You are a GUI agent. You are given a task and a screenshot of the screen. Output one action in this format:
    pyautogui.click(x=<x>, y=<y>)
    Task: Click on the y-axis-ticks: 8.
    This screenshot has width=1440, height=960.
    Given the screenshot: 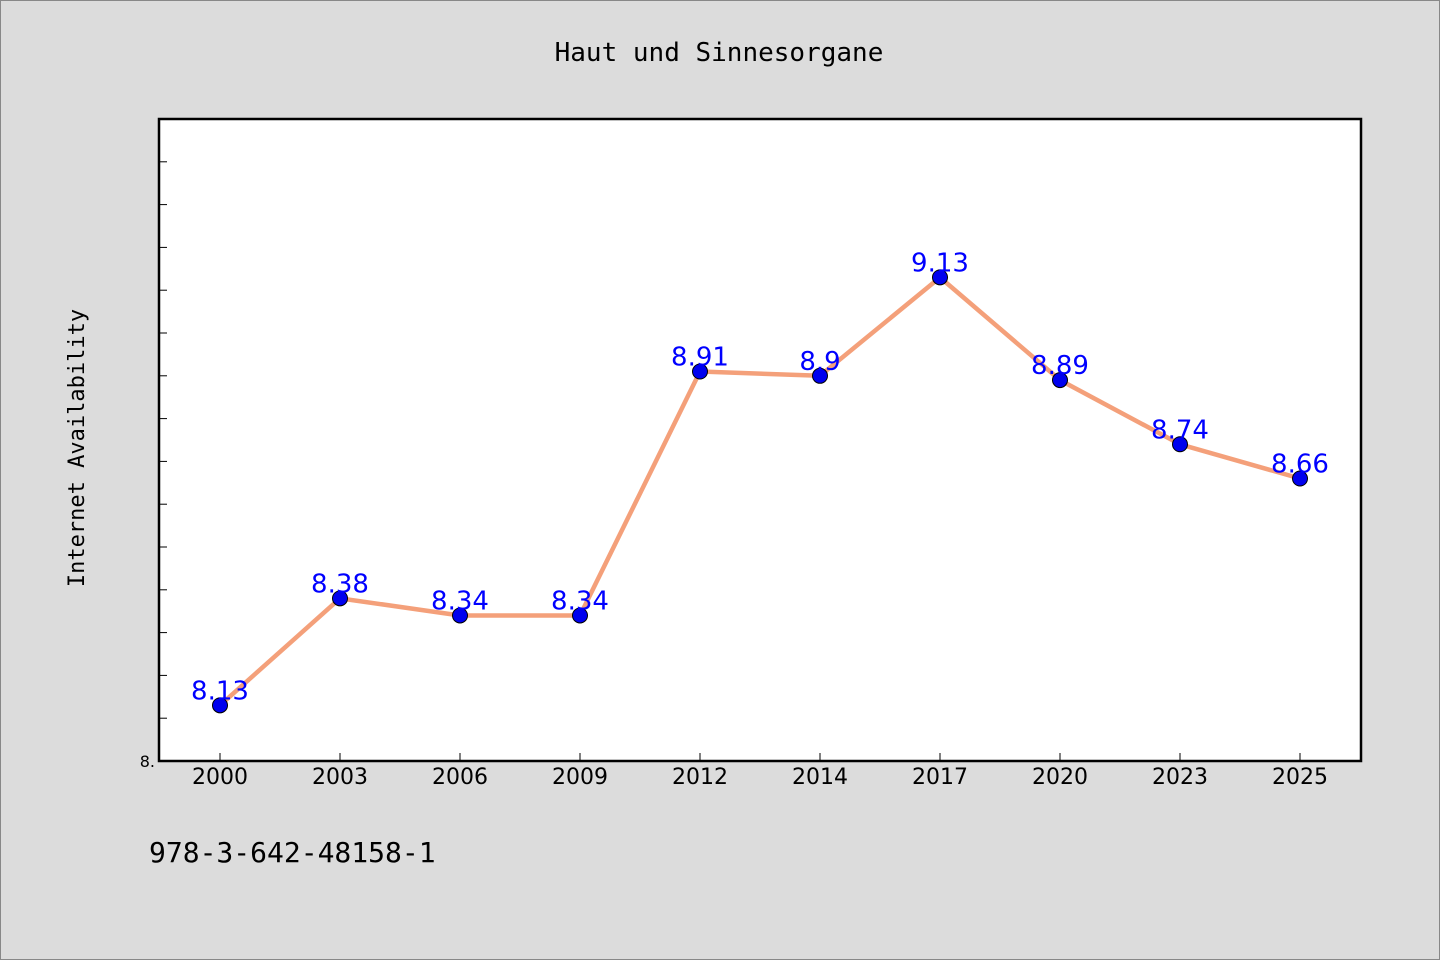 What is the action you would take?
    pyautogui.click(x=153, y=466)
    